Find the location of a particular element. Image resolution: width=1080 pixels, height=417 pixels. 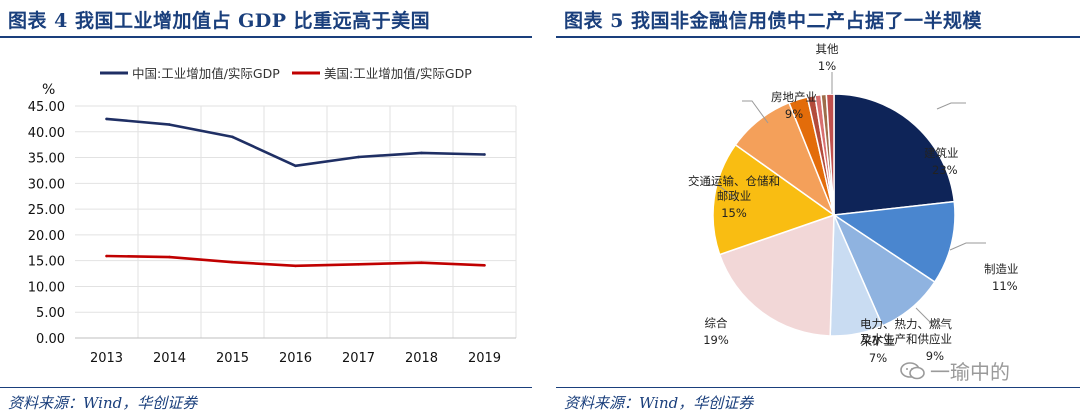

watermark-text: 一瑜中的 is located at coordinates (970, 372).